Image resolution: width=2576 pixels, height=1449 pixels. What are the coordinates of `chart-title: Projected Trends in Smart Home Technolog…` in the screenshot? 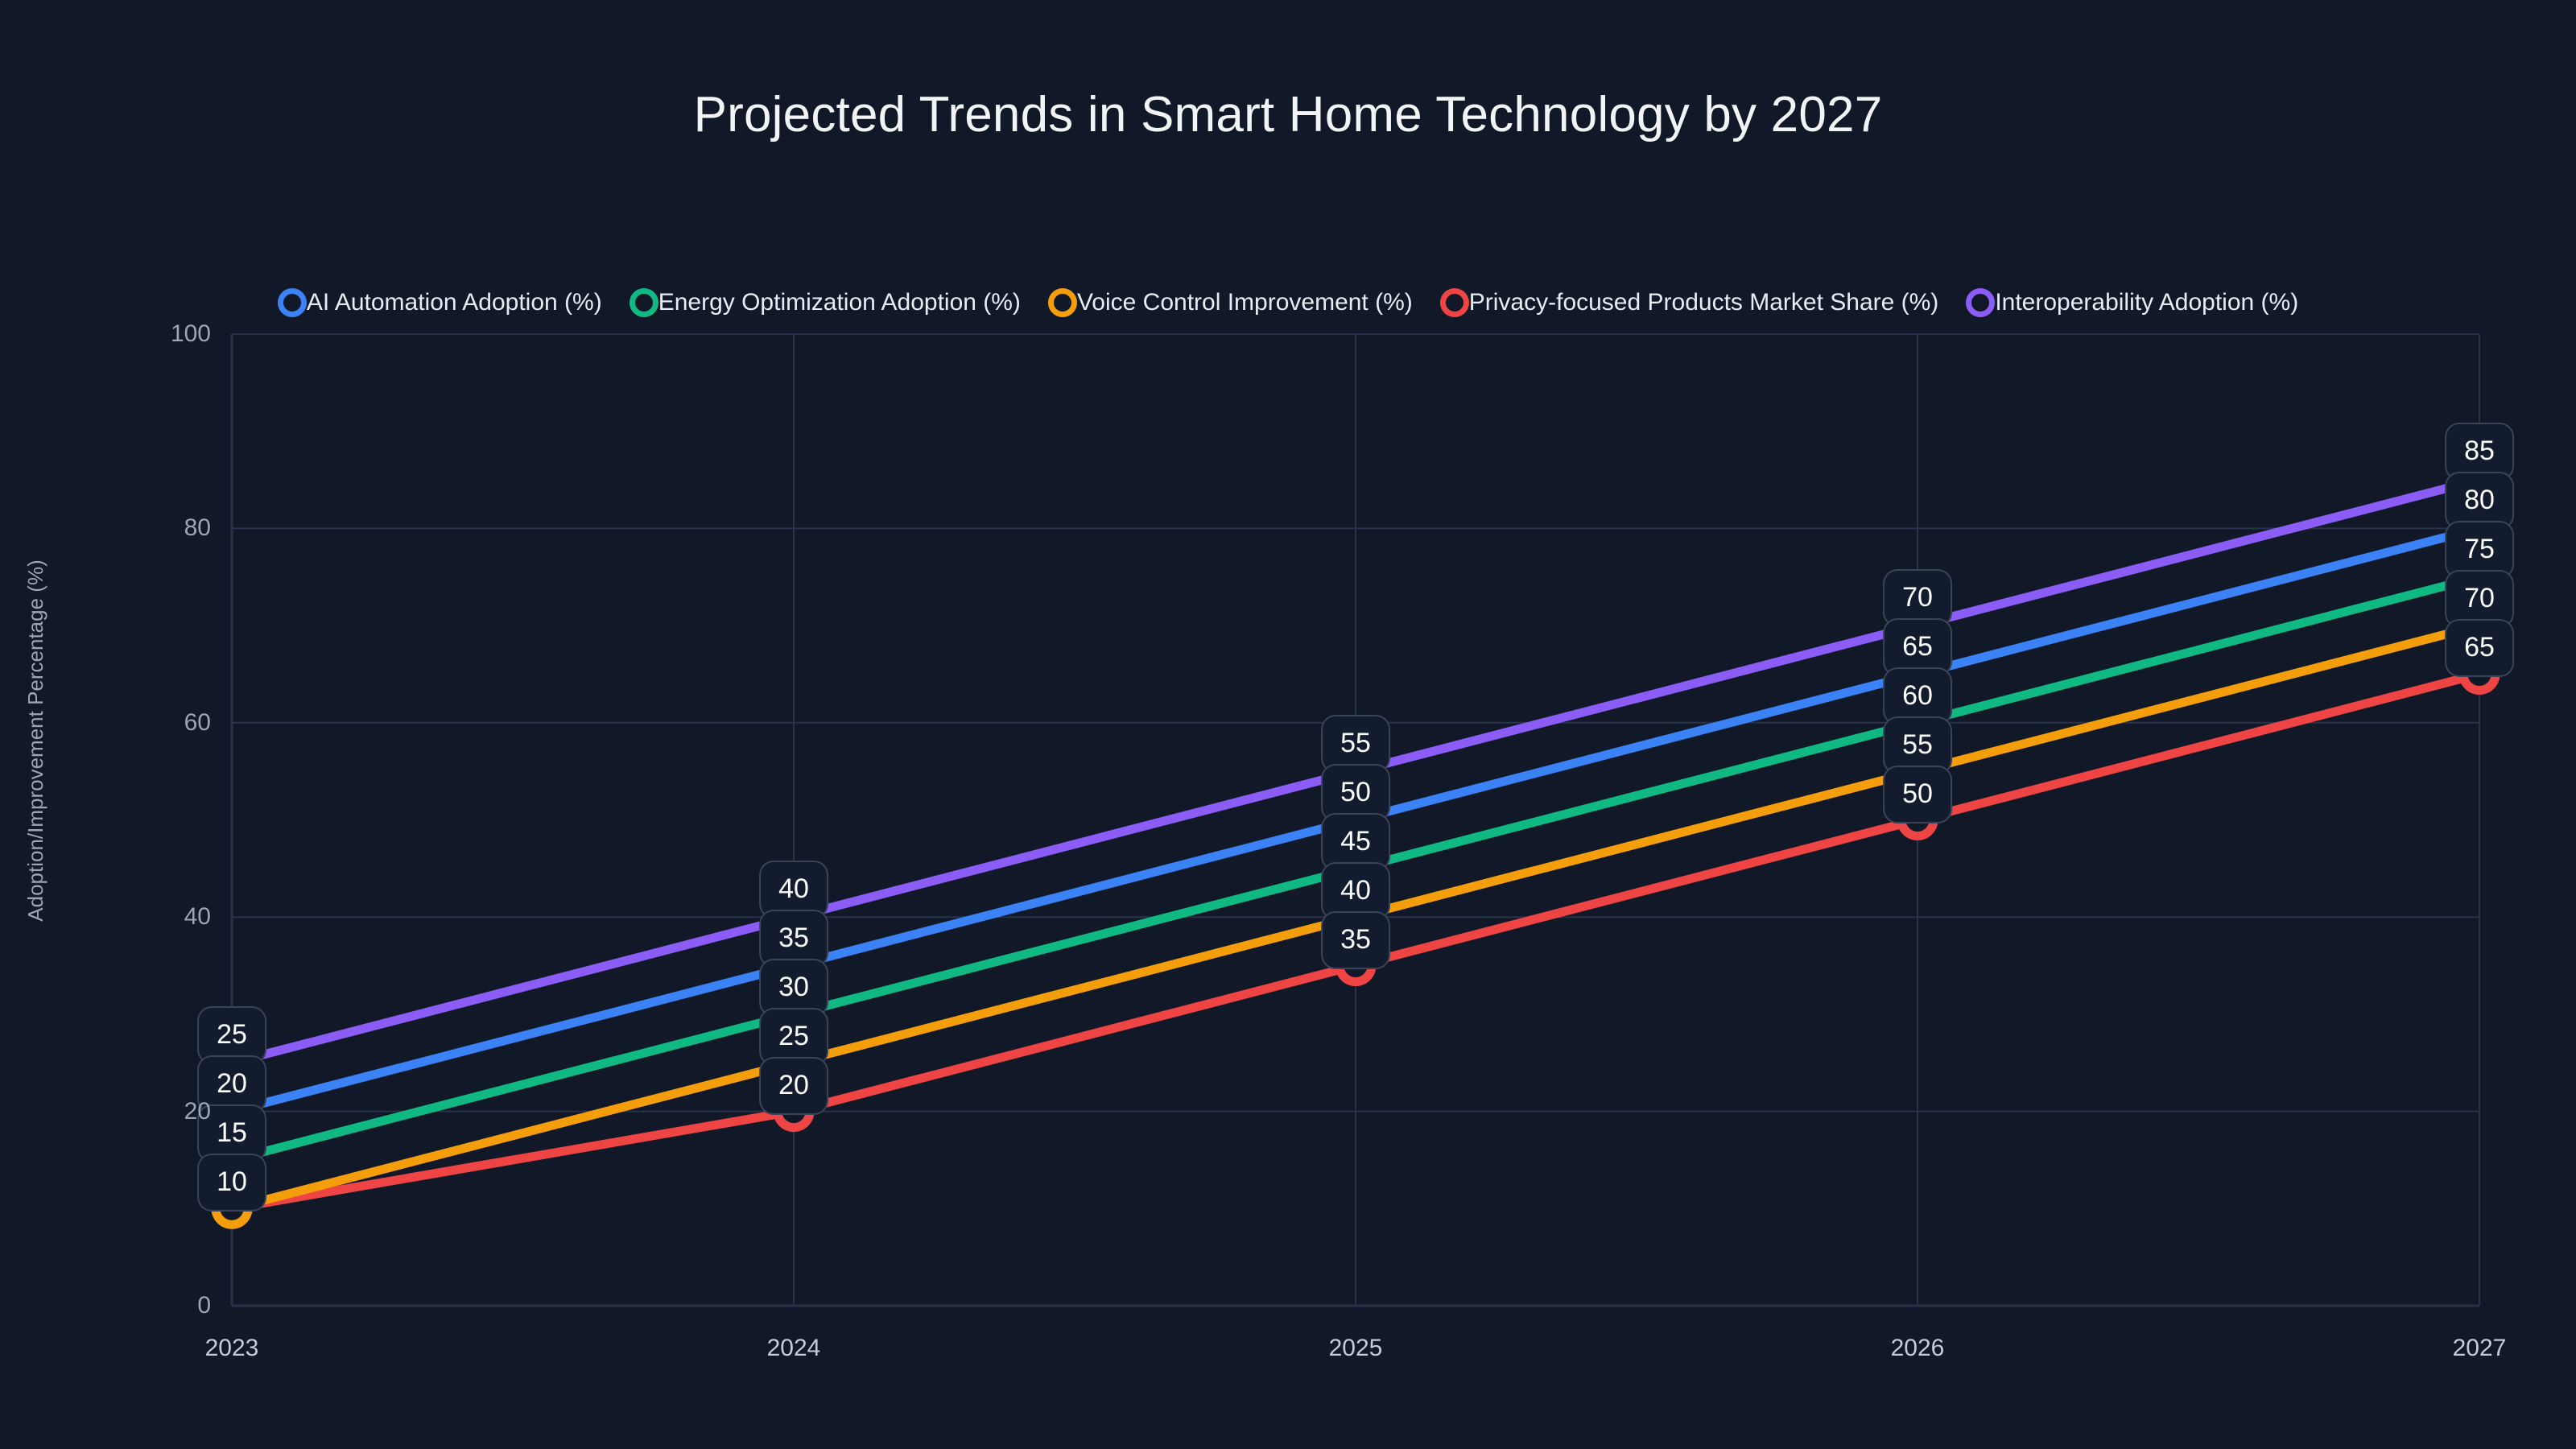 It's located at (1288, 114).